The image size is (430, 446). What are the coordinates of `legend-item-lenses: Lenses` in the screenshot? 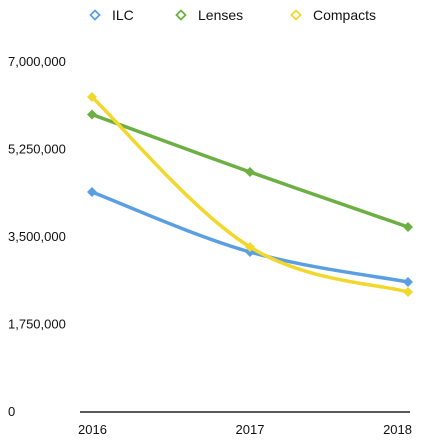 It's located at (209, 15).